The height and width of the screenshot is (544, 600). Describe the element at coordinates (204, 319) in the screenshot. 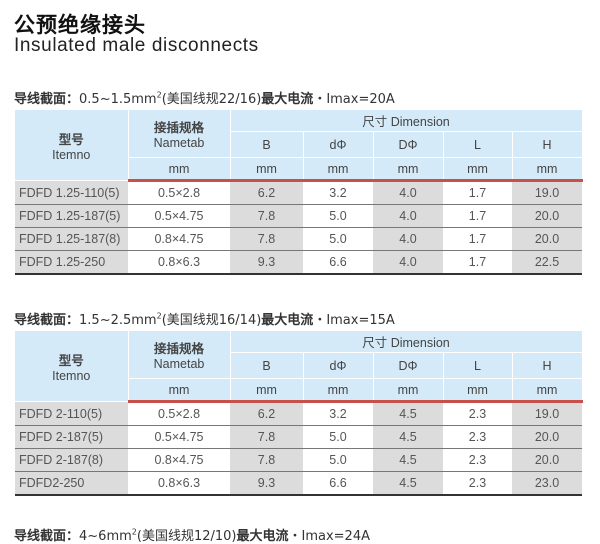

I see `section-caption: 导线截面：1.5~2.5mm2(美国线规16/14)最大电流・Imax=15A` at that location.